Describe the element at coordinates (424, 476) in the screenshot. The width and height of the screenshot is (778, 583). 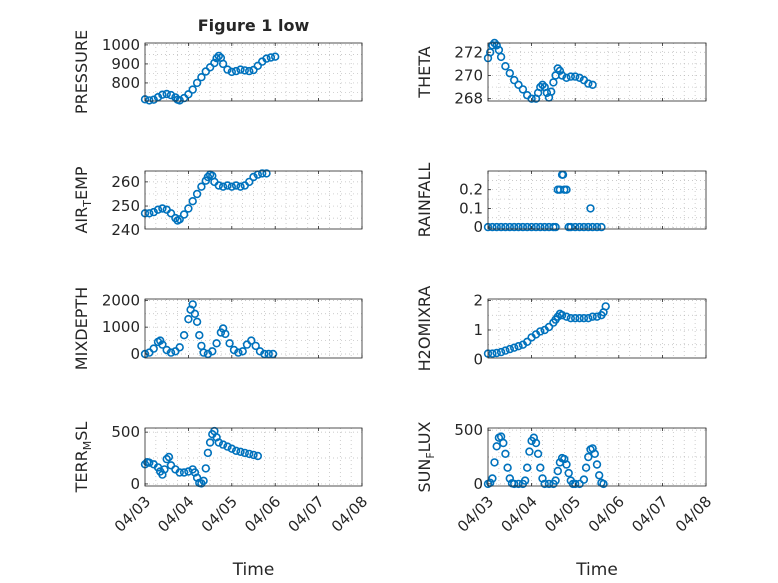
I see `y-label-part: SUN` at that location.